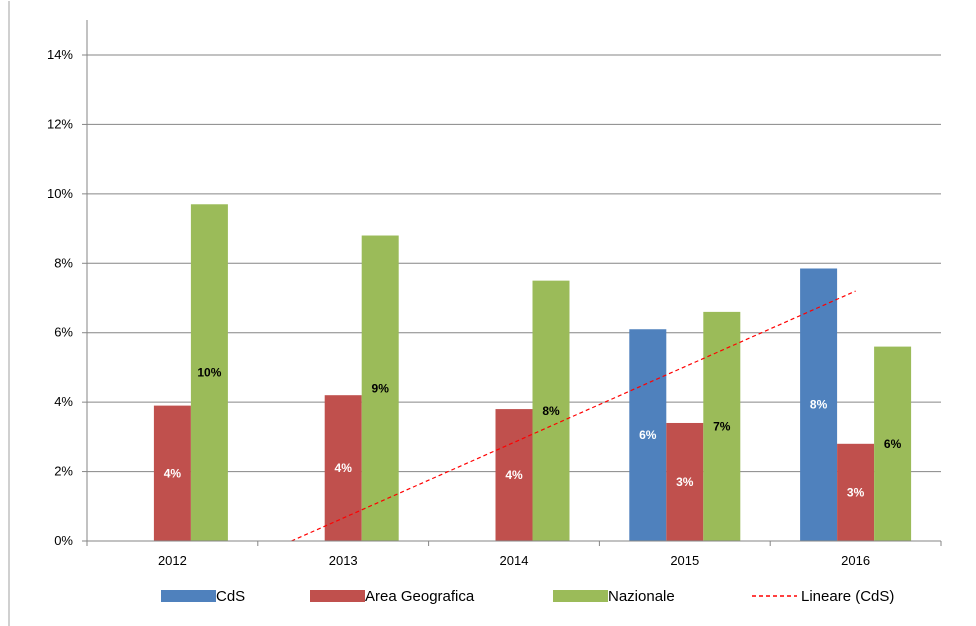 The width and height of the screenshot is (976, 626). What do you see at coordinates (172, 560) in the screenshot?
I see `x-tick-label: 2012` at bounding box center [172, 560].